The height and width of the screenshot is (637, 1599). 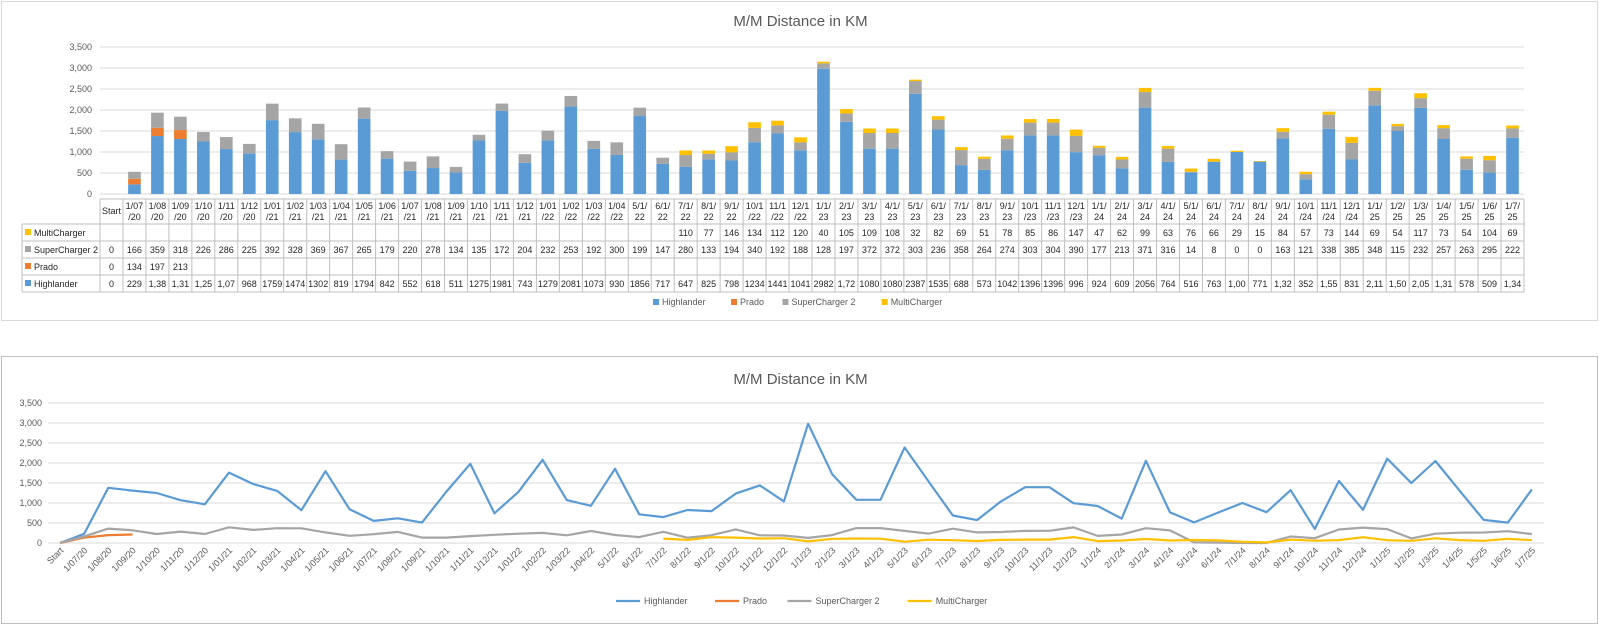 I want to click on data-table-value: 1,25, so click(x=204, y=284).